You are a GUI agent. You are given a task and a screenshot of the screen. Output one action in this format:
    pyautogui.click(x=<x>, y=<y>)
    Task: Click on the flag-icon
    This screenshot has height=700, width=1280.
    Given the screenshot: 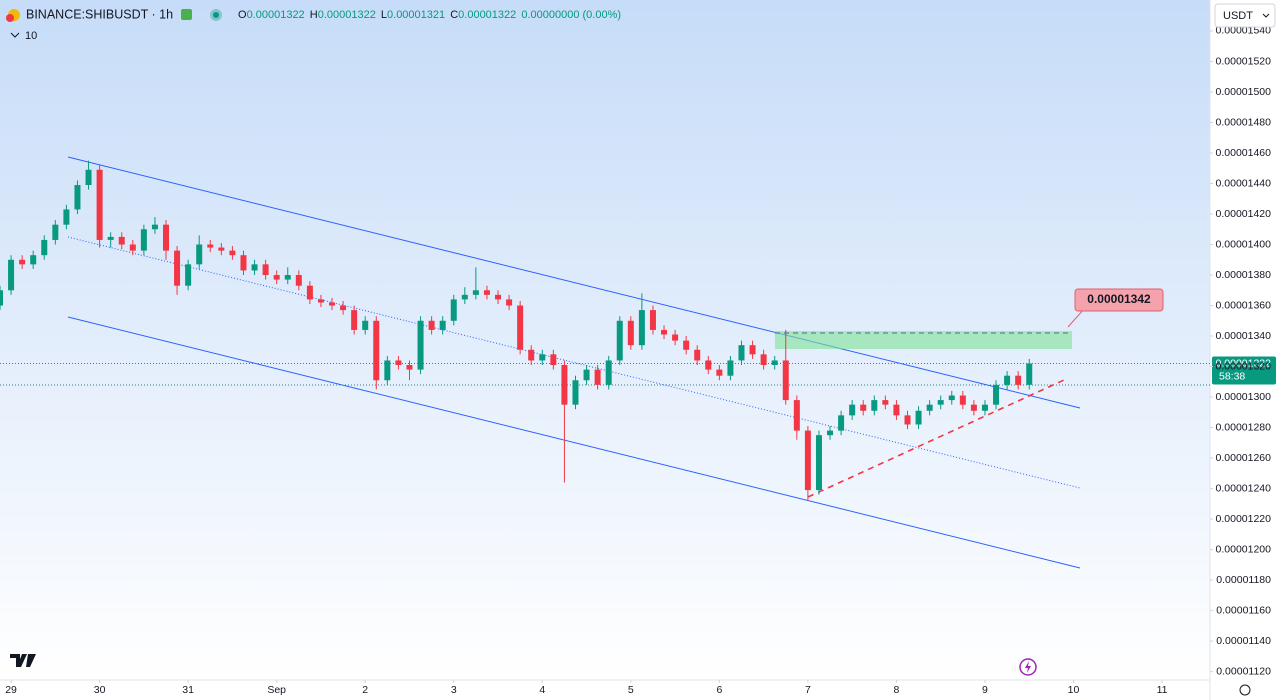 What is the action you would take?
    pyautogui.click(x=186, y=14)
    